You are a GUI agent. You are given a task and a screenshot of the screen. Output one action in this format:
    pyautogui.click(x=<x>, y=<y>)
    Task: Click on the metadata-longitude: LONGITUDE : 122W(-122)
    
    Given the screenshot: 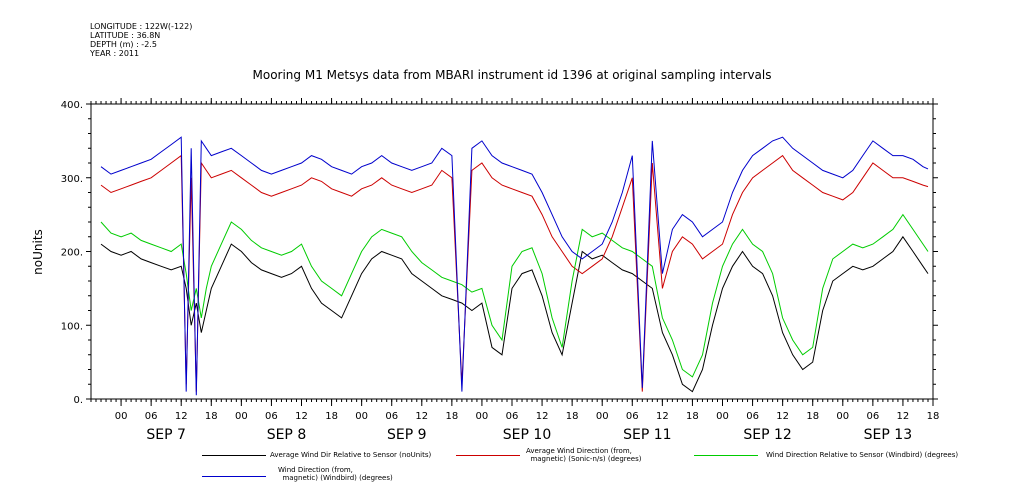 What is the action you would take?
    pyautogui.click(x=141, y=26)
    